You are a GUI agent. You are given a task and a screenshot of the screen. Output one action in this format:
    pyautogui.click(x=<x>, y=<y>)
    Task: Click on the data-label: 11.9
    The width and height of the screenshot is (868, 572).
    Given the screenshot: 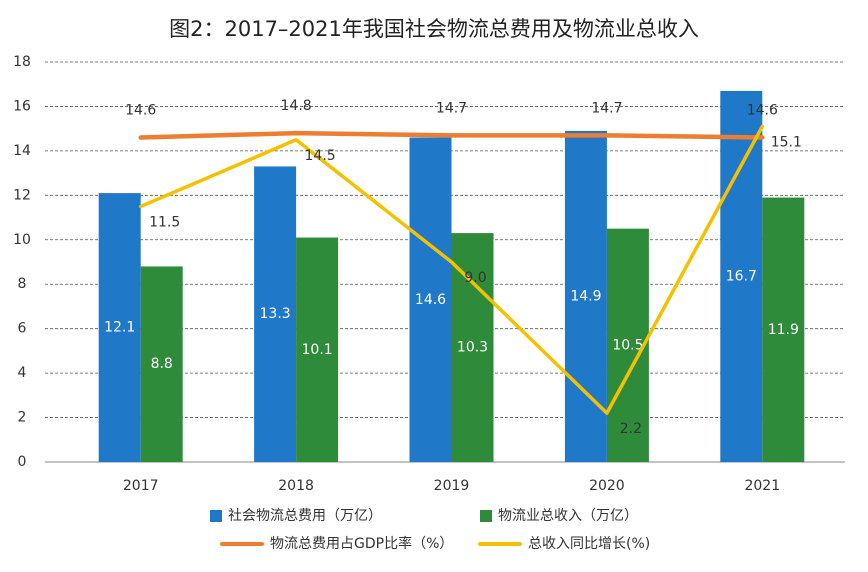 What is the action you would take?
    pyautogui.click(x=783, y=330)
    